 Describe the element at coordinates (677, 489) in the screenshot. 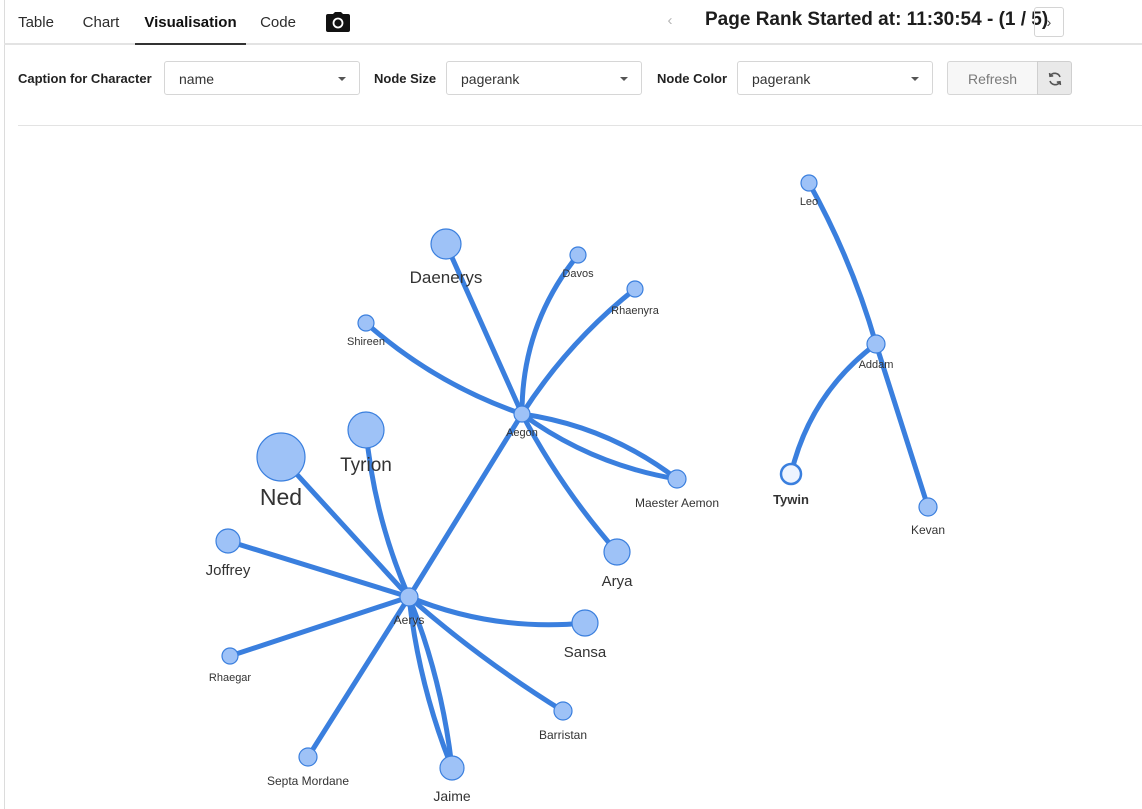

I see `graph-node: Maester Aemon` at that location.